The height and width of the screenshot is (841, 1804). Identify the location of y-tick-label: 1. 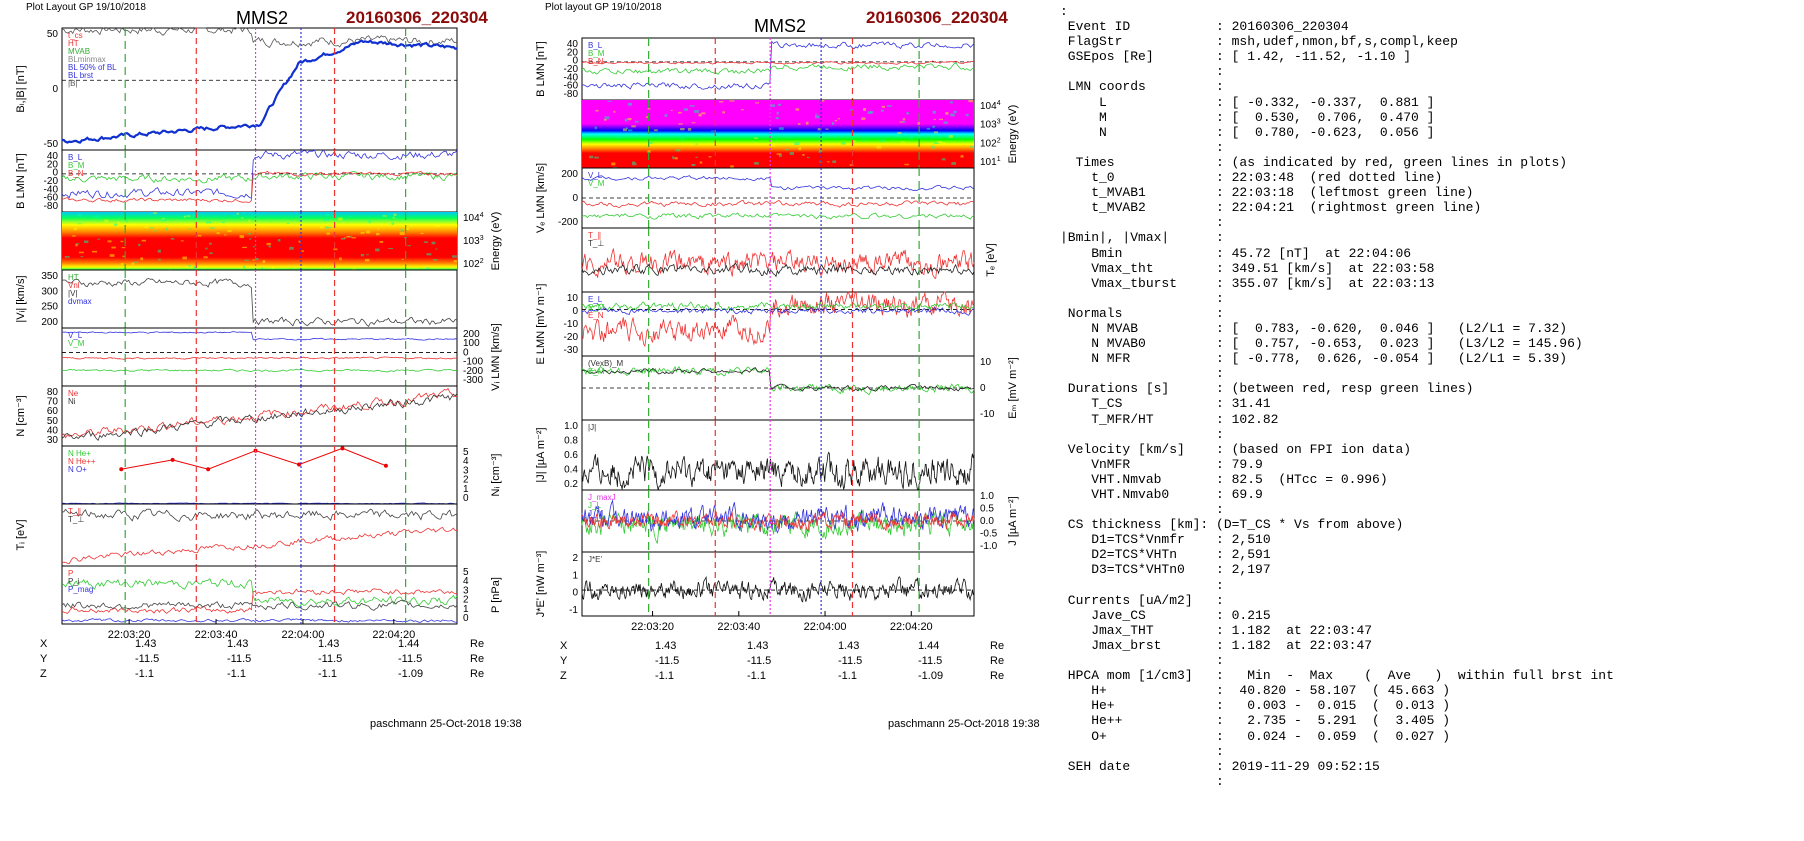
(466, 489).